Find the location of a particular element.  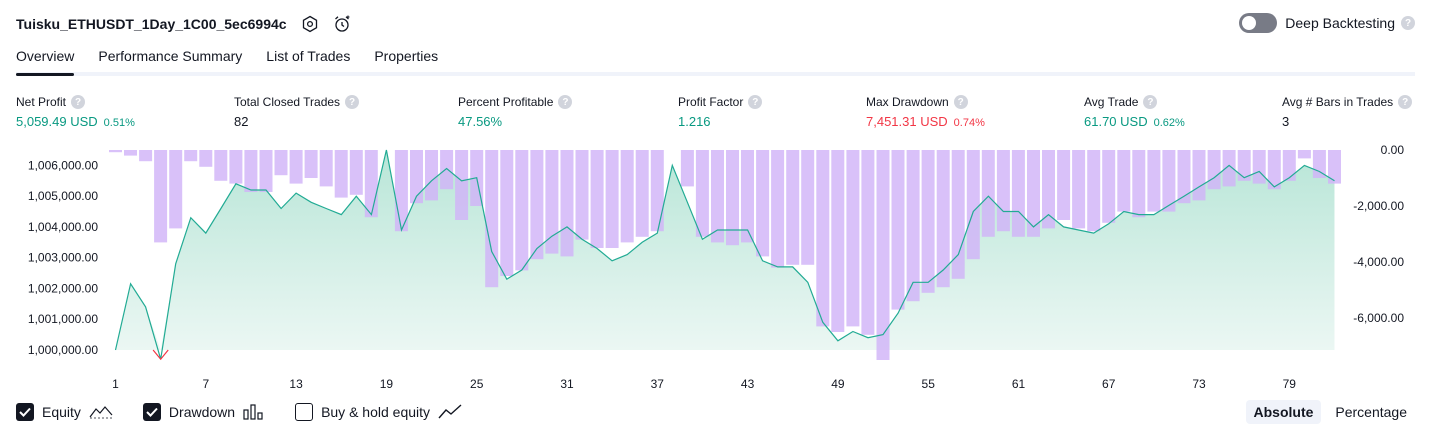

alarm-clock-icon is located at coordinates (342, 24).